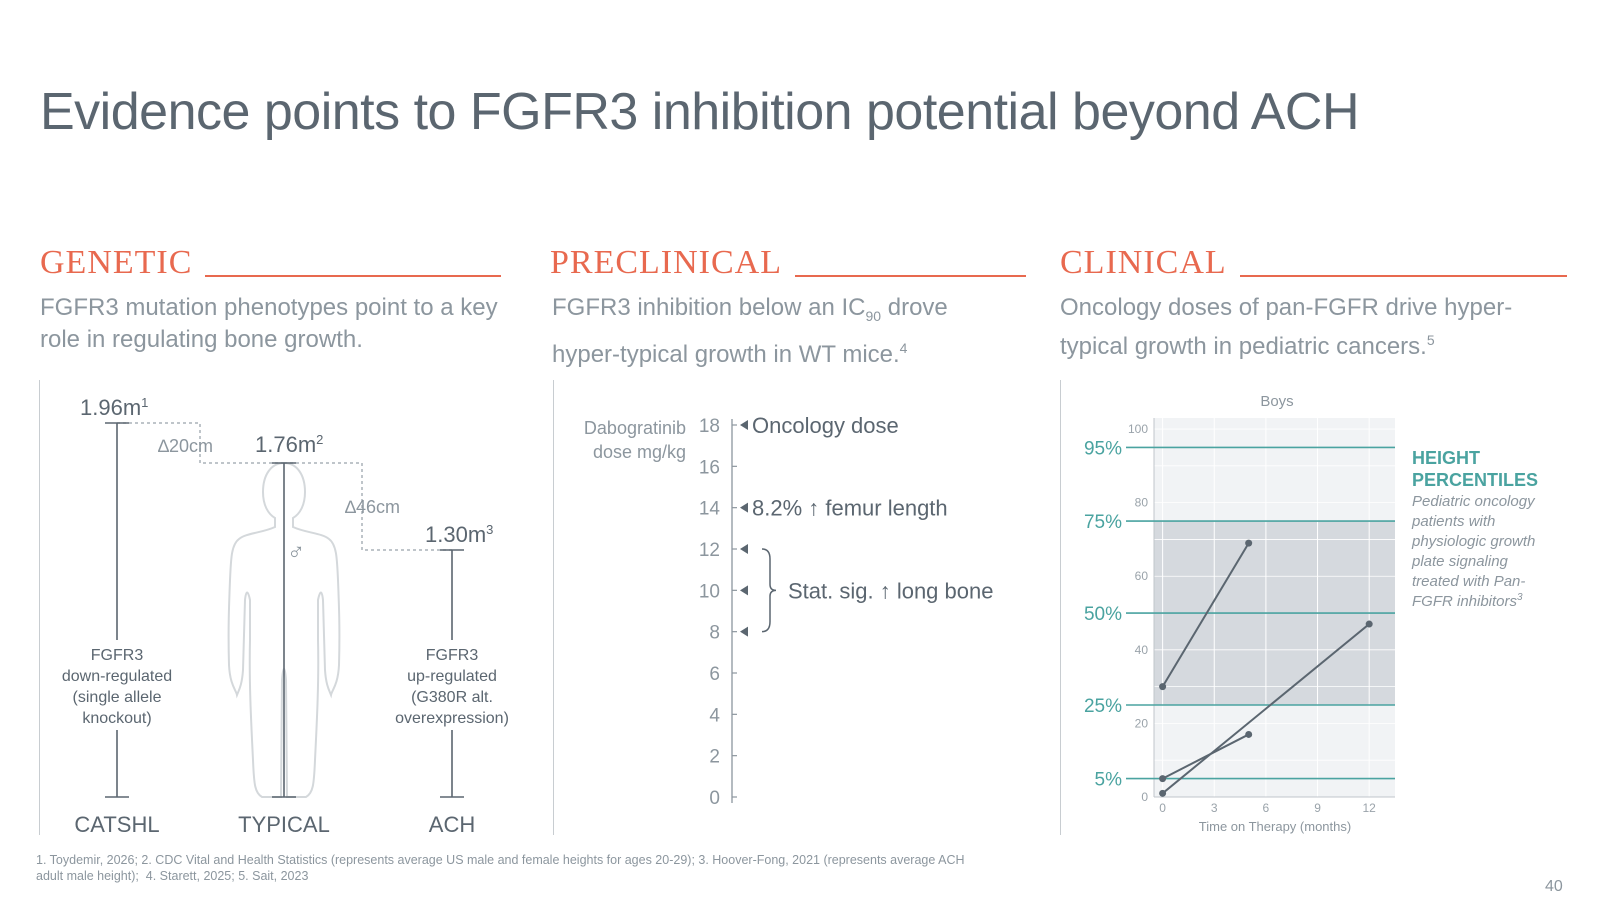 The width and height of the screenshot is (1600, 900). Describe the element at coordinates (714, 715) in the screenshot. I see `dose-tick-label: 4` at that location.